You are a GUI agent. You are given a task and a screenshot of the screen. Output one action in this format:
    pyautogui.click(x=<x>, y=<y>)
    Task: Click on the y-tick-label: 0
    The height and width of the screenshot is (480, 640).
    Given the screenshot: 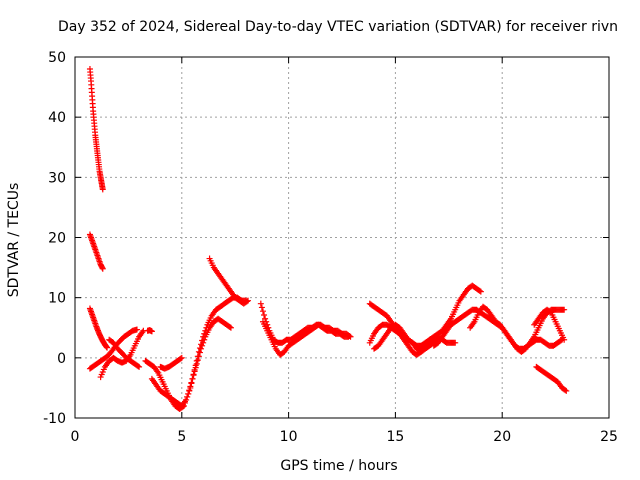 What is the action you would take?
    pyautogui.click(x=61, y=359)
    